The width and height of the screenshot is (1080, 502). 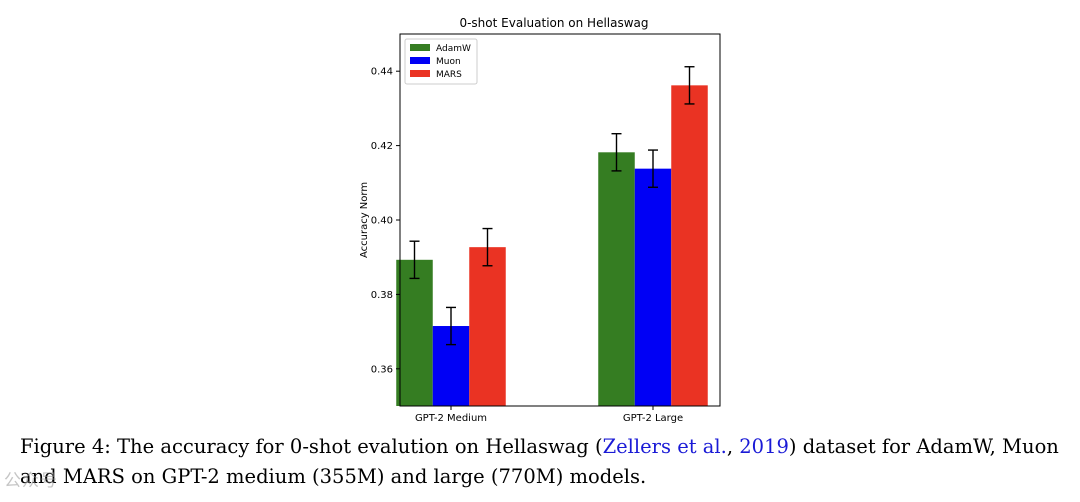 I want to click on y-tick-label: 0.36, so click(x=382, y=369).